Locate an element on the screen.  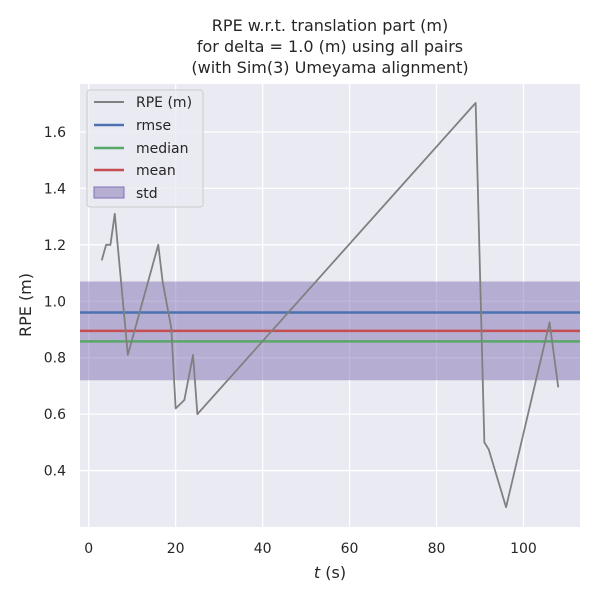
y-tick-label: 0.6 is located at coordinates (55, 415).